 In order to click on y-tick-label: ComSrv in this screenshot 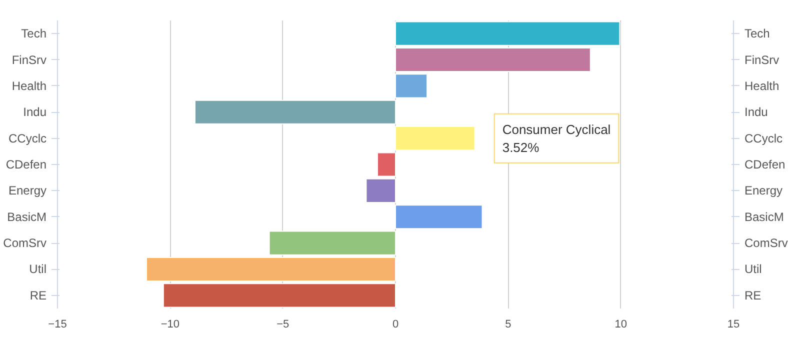, I will do `click(25, 243)`.